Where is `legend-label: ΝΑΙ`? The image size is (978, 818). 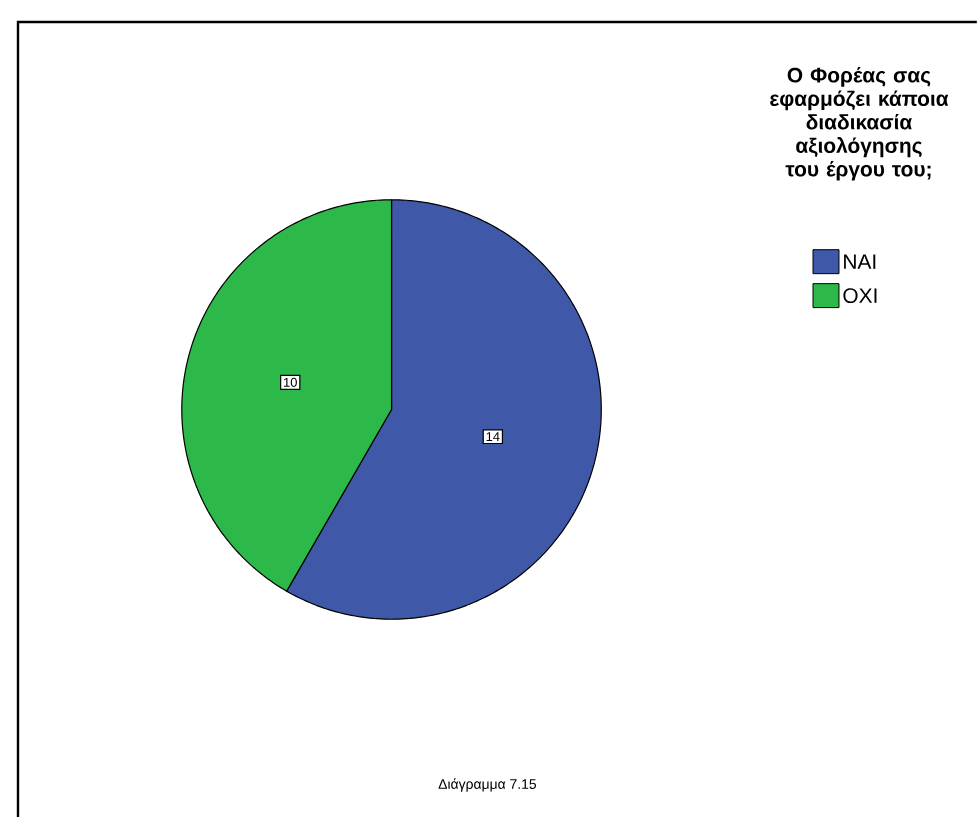 legend-label: ΝΑΙ is located at coordinates (860, 261).